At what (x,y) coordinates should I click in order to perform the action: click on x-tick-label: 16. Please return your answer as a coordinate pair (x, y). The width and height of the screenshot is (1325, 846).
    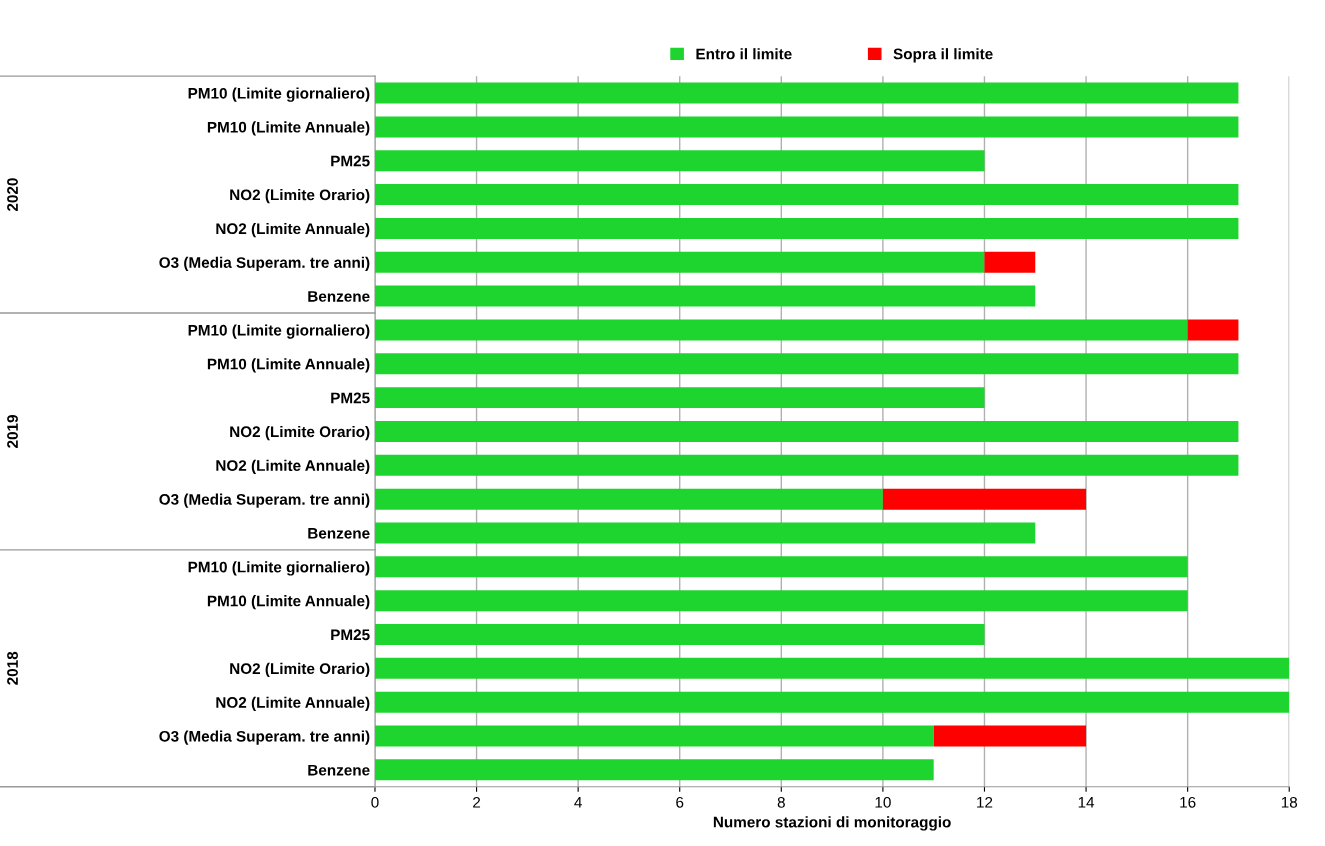
    Looking at the image, I should click on (1188, 802).